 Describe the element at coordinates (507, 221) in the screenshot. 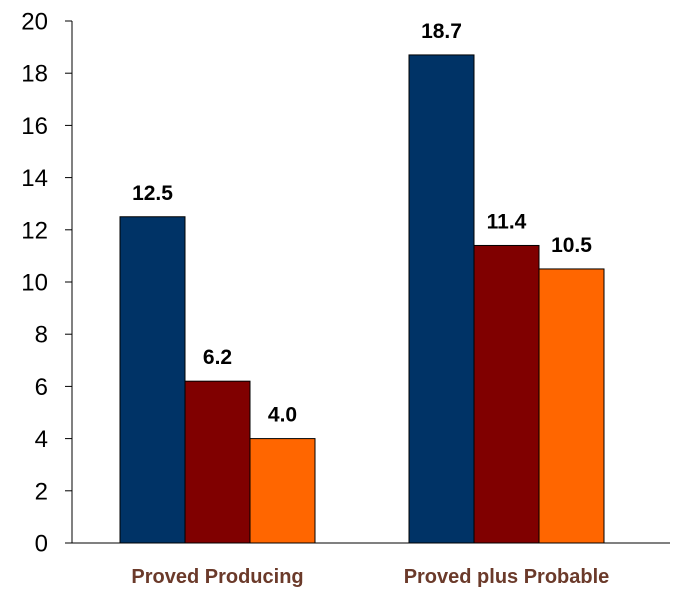

I see `data-label: 11.4` at that location.